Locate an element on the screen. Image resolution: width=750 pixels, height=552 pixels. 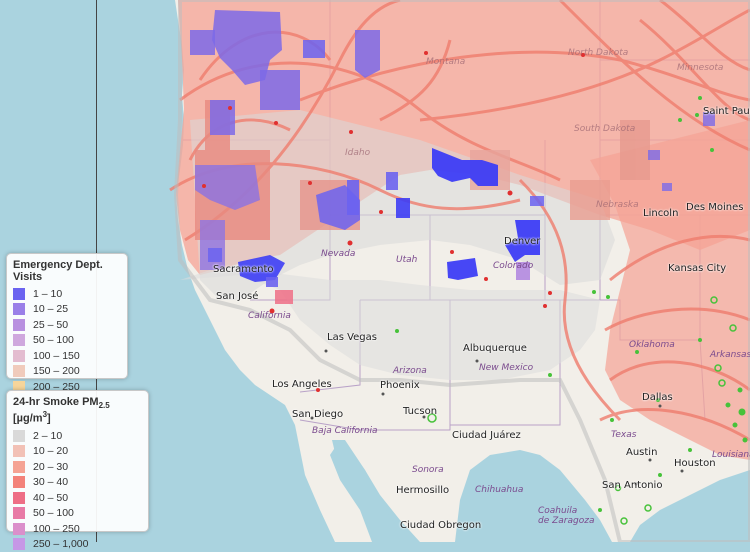
city-label: Des Moines is located at coordinates (715, 207).